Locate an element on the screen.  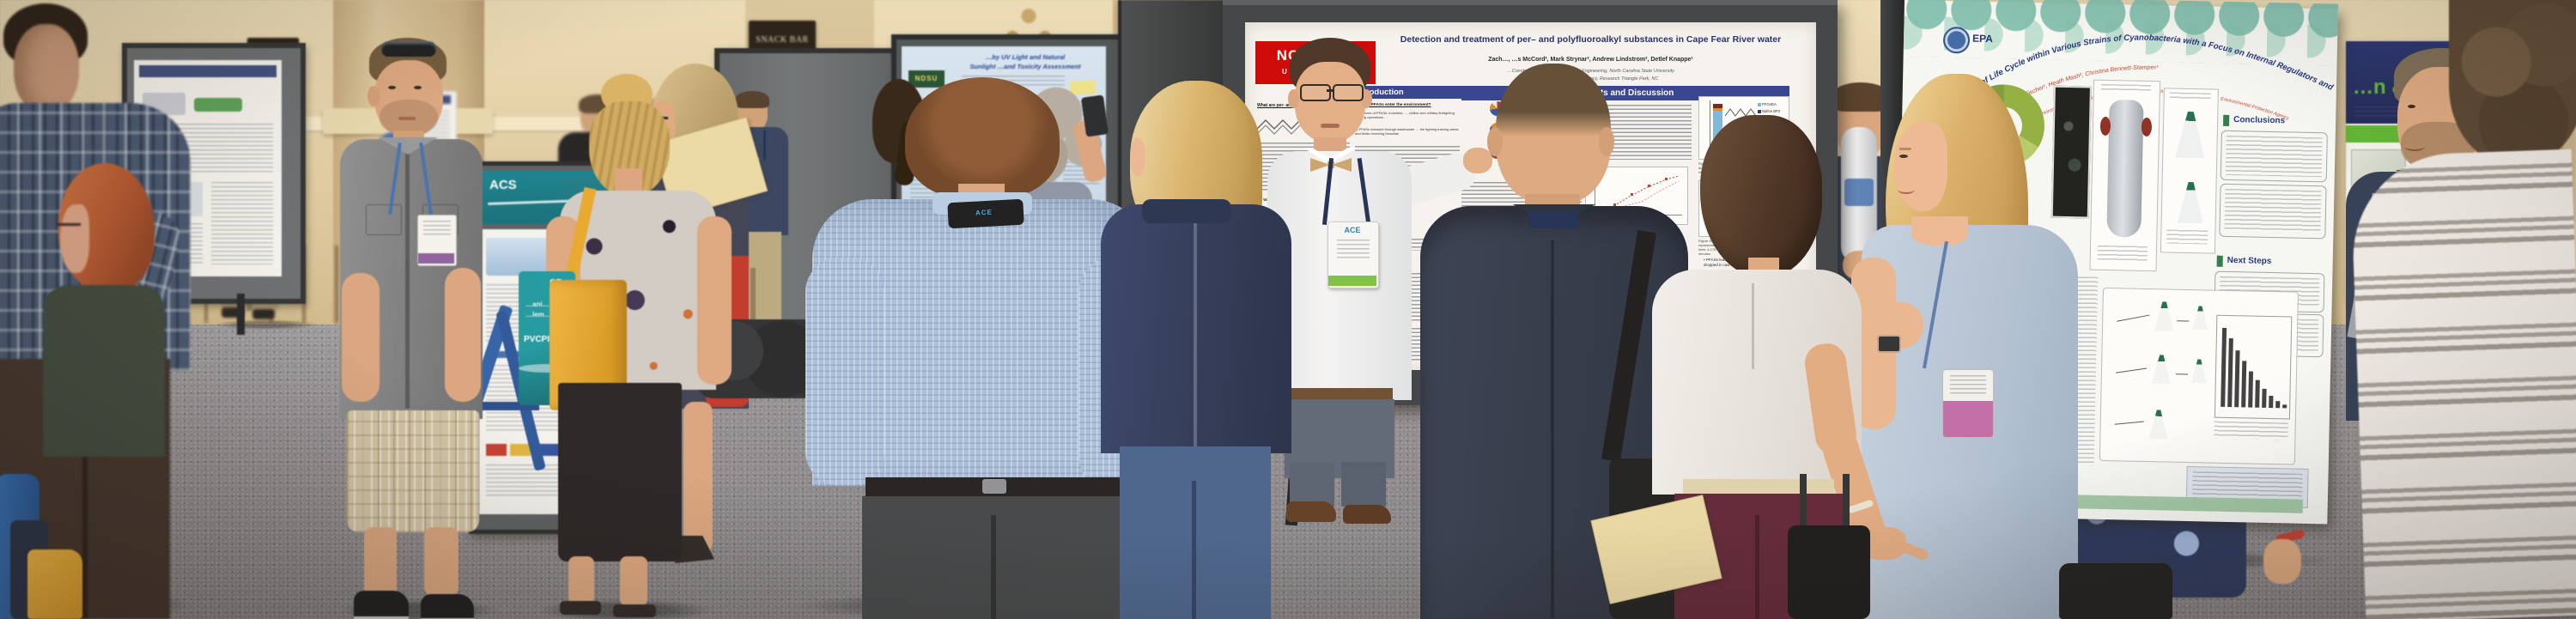
sunglasses-on-head is located at coordinates (409, 49).